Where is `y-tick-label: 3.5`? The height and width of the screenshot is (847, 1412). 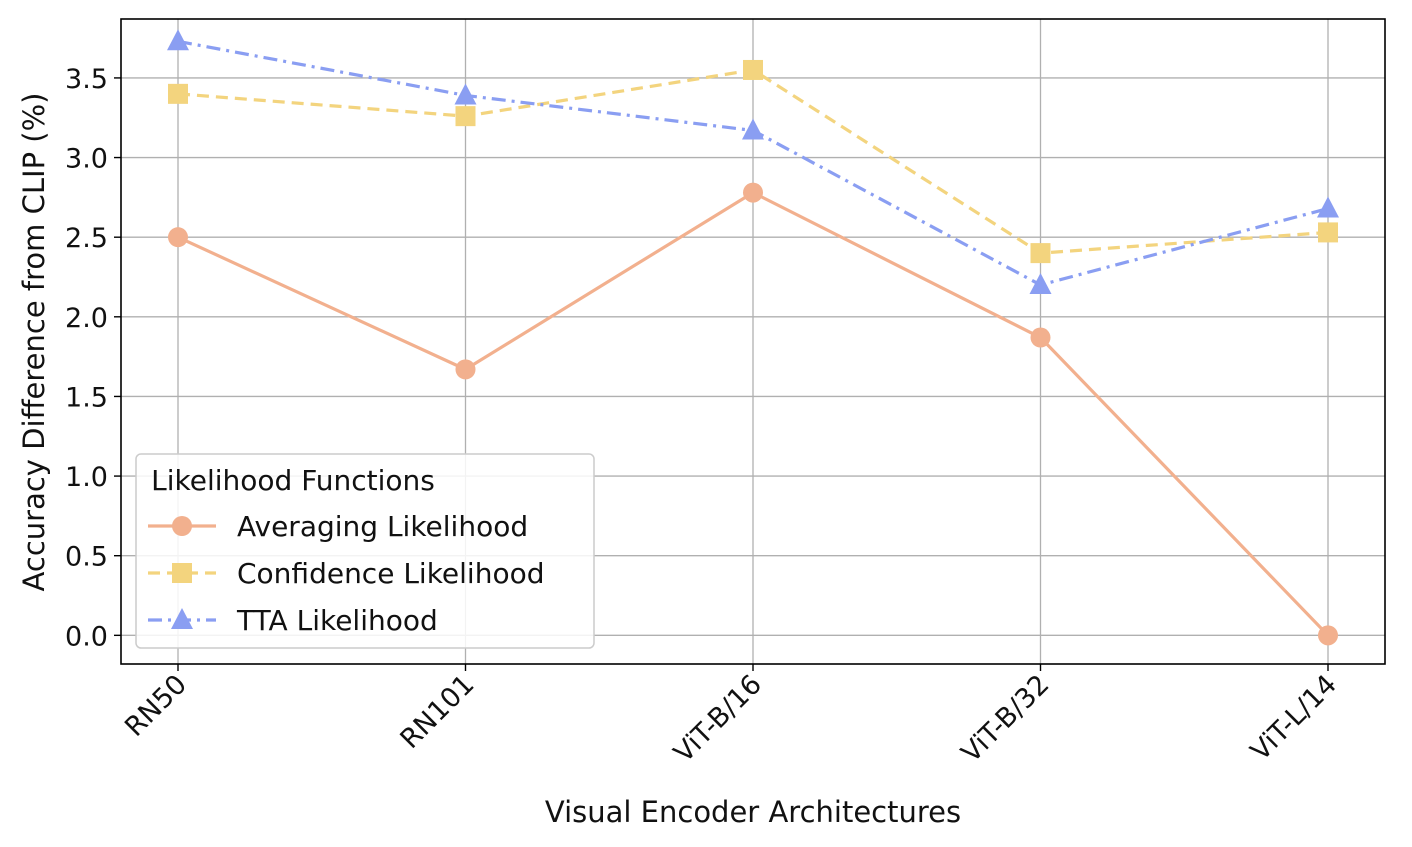 y-tick-label: 3.5 is located at coordinates (86, 79).